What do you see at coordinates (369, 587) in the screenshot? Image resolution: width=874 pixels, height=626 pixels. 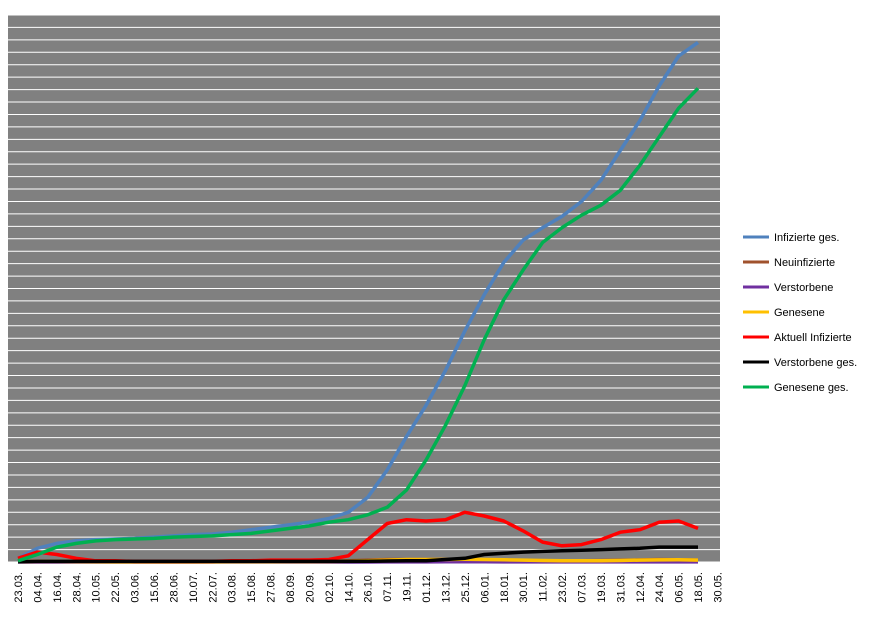 I see `x-tick-label: 26.10.` at bounding box center [369, 587].